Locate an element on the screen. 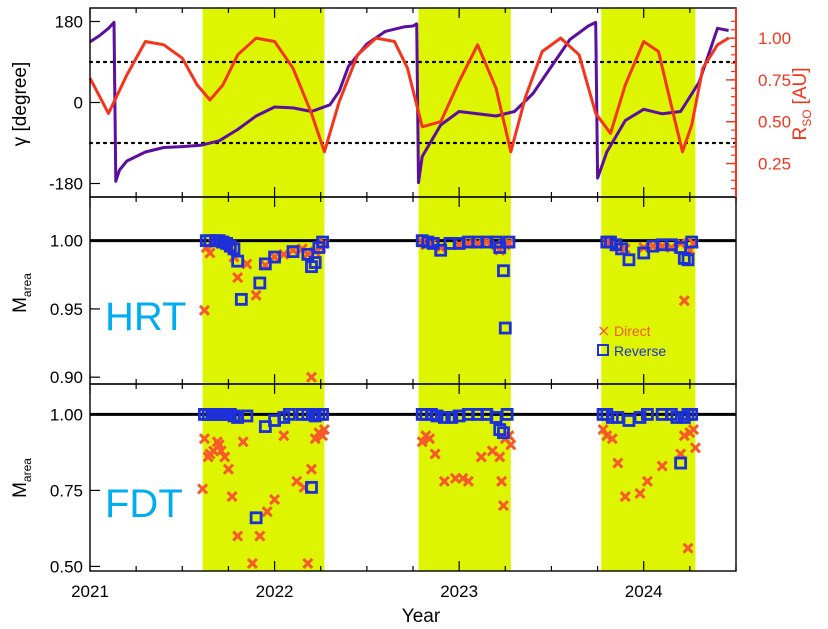 Image resolution: width=828 pixels, height=629 pixels. hrt-yaxis-subscript: area is located at coordinates (27, 285).